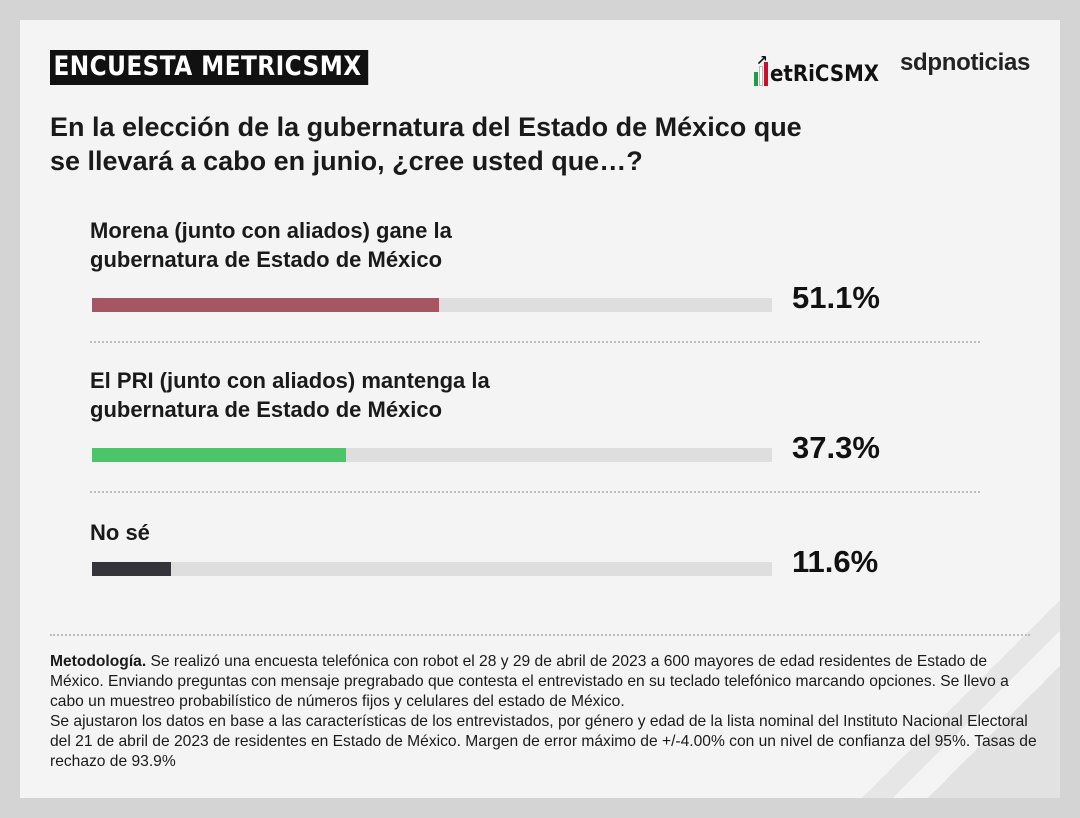 Image resolution: width=1080 pixels, height=818 pixels. I want to click on flag-bars-icon: ↗, so click(761, 69).